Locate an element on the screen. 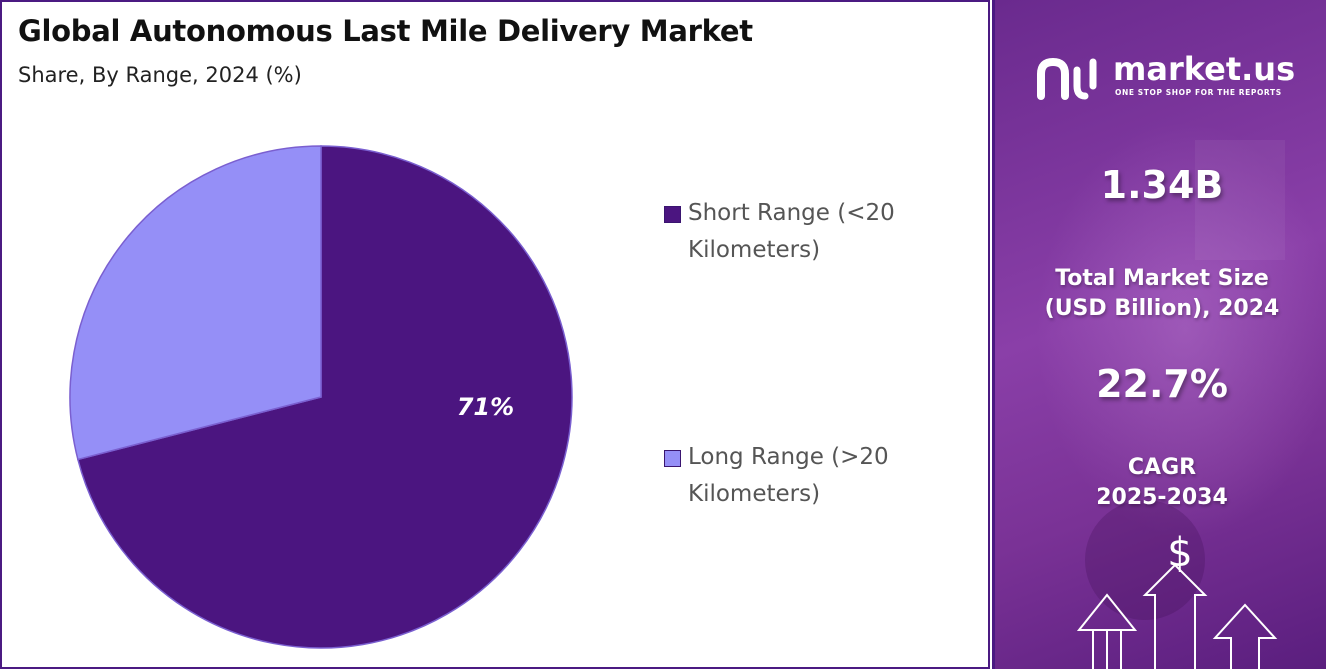  legend-label-long-range: Long Range (>20 Kilometers) is located at coordinates (788, 475).